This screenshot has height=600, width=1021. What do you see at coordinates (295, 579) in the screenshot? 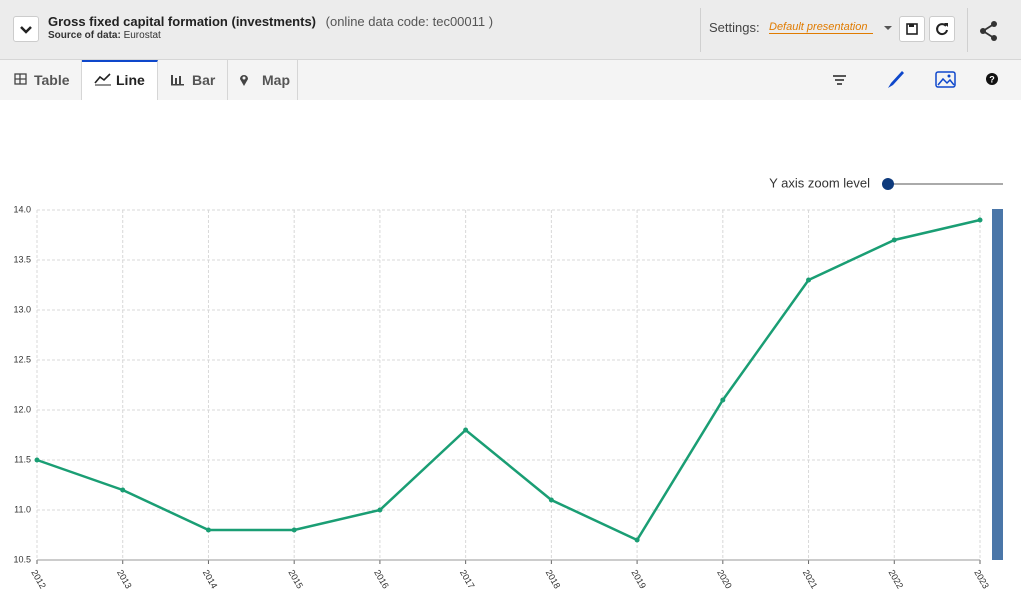
I see `x-tick-label: 2015` at bounding box center [295, 579].